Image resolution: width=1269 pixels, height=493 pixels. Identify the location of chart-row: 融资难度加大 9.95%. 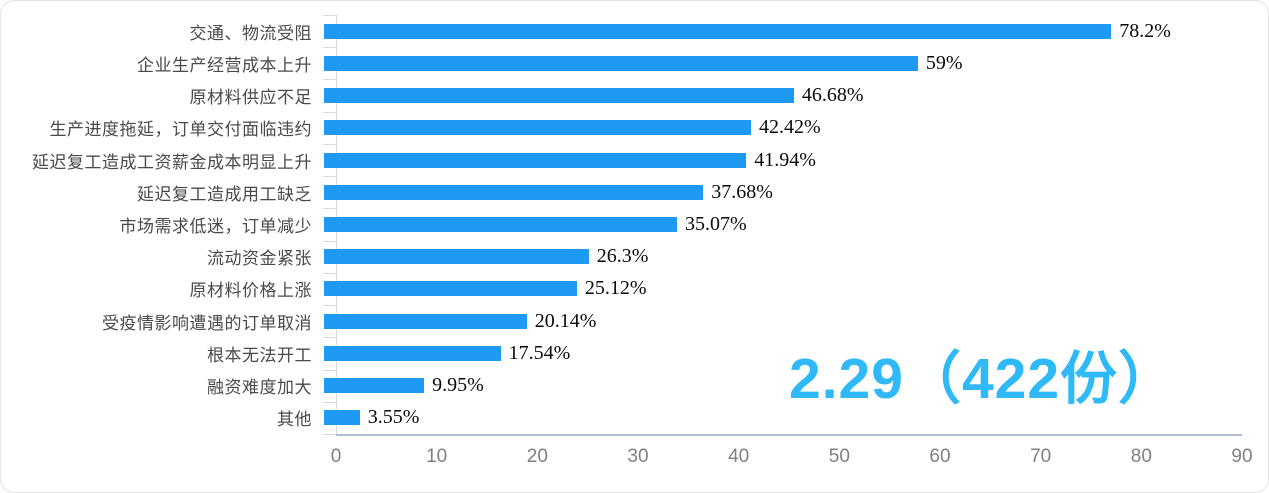
(634, 386).